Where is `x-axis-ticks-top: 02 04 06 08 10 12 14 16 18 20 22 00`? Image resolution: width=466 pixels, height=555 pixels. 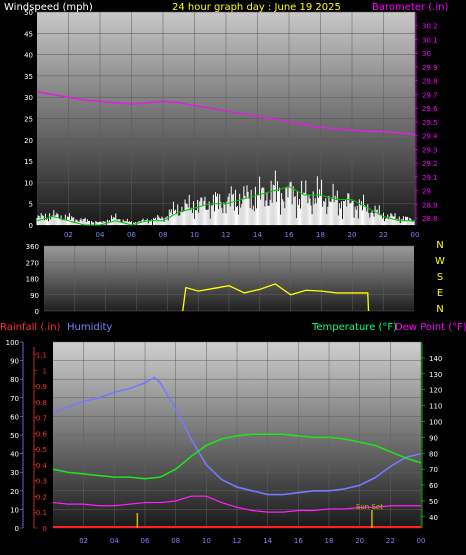 x-axis-ticks-top: 02 04 06 08 10 12 14 16 18 20 22 00 is located at coordinates (241, 235).